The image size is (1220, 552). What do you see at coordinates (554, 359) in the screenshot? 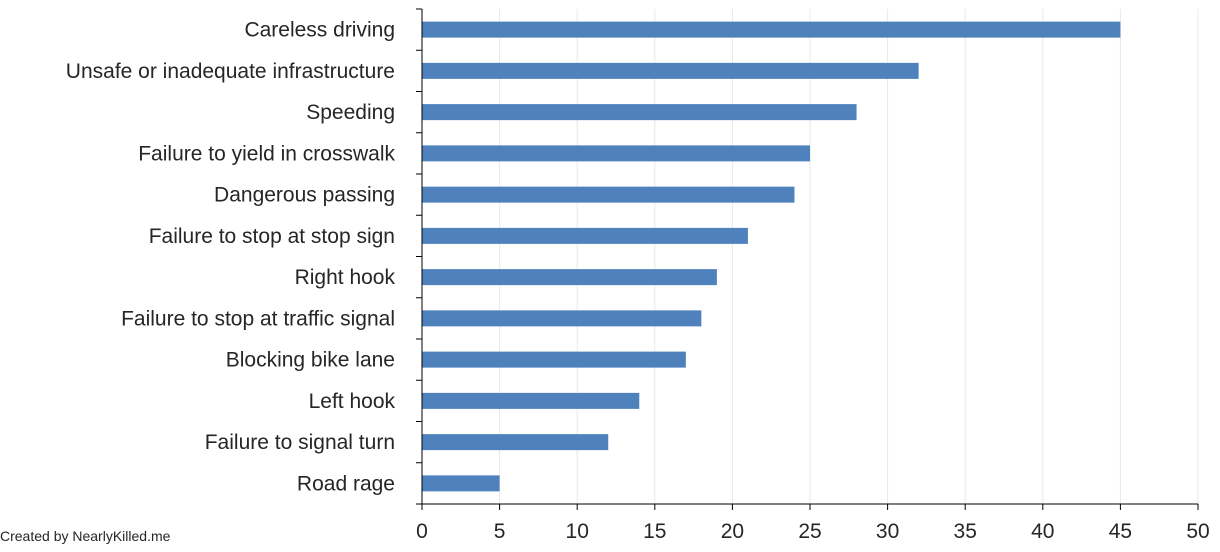
I see `bar-blocking-bike-lane` at bounding box center [554, 359].